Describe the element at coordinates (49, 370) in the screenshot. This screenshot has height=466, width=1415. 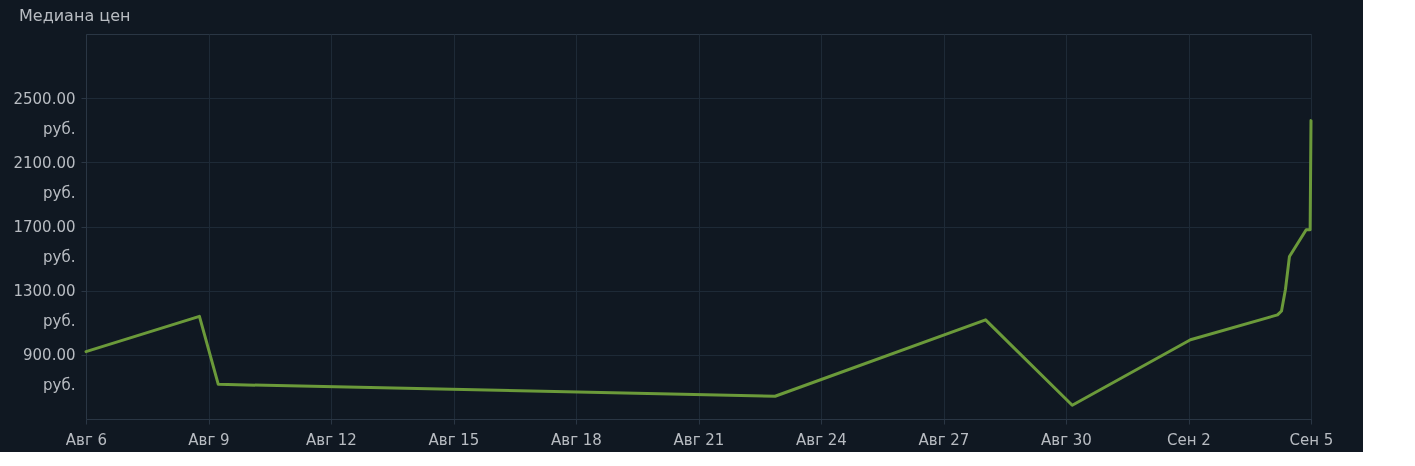
I see `y-tick-label: 900.00 руб.` at that location.